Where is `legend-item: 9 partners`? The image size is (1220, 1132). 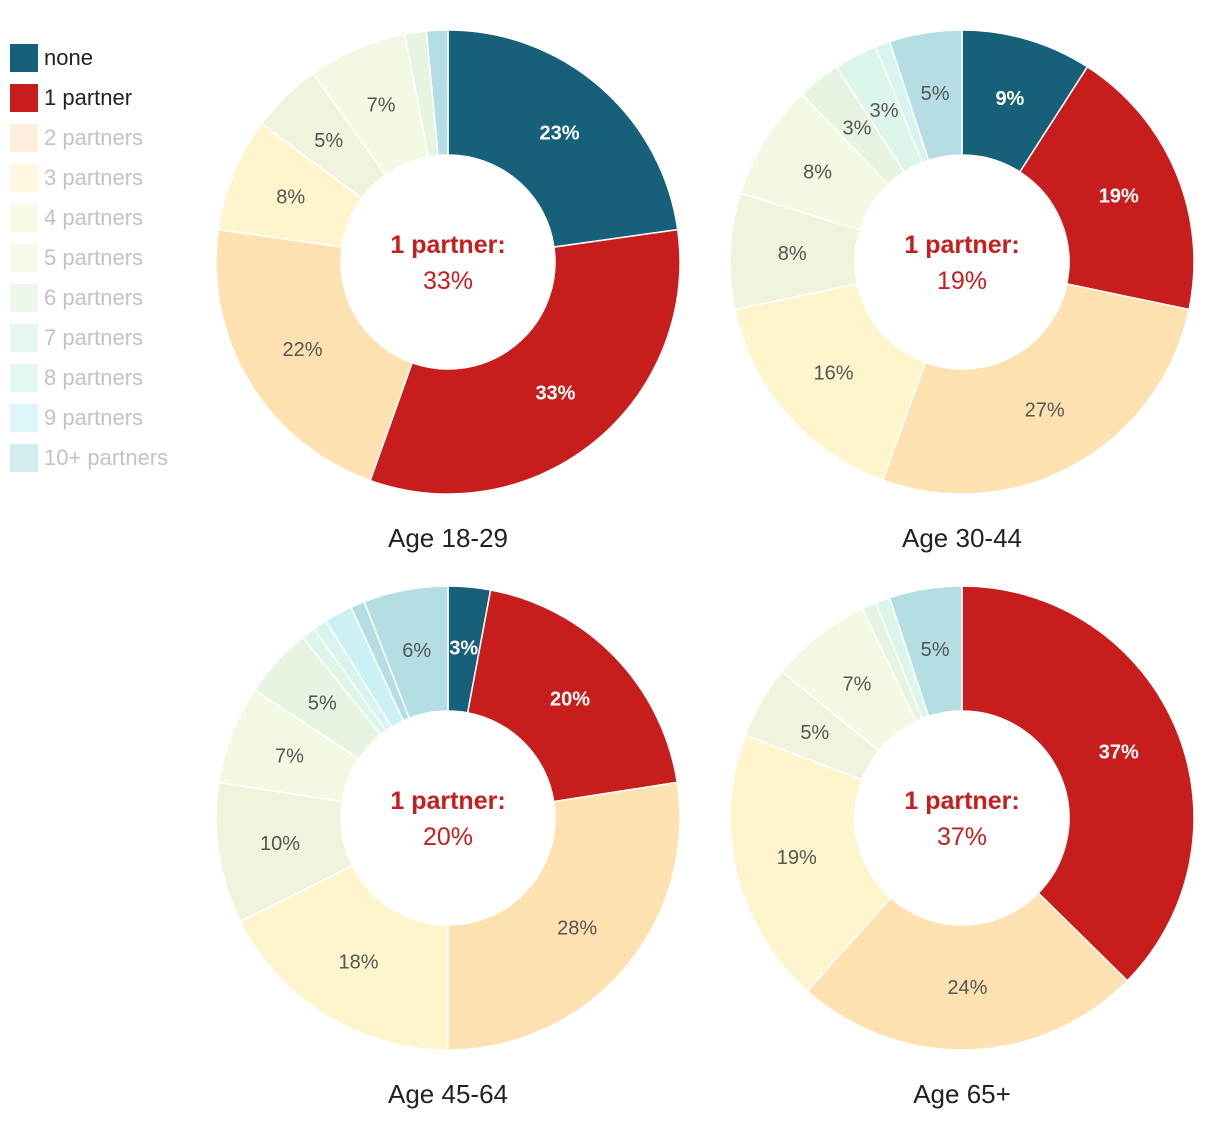
legend-item: 9 partners is located at coordinates (89, 418).